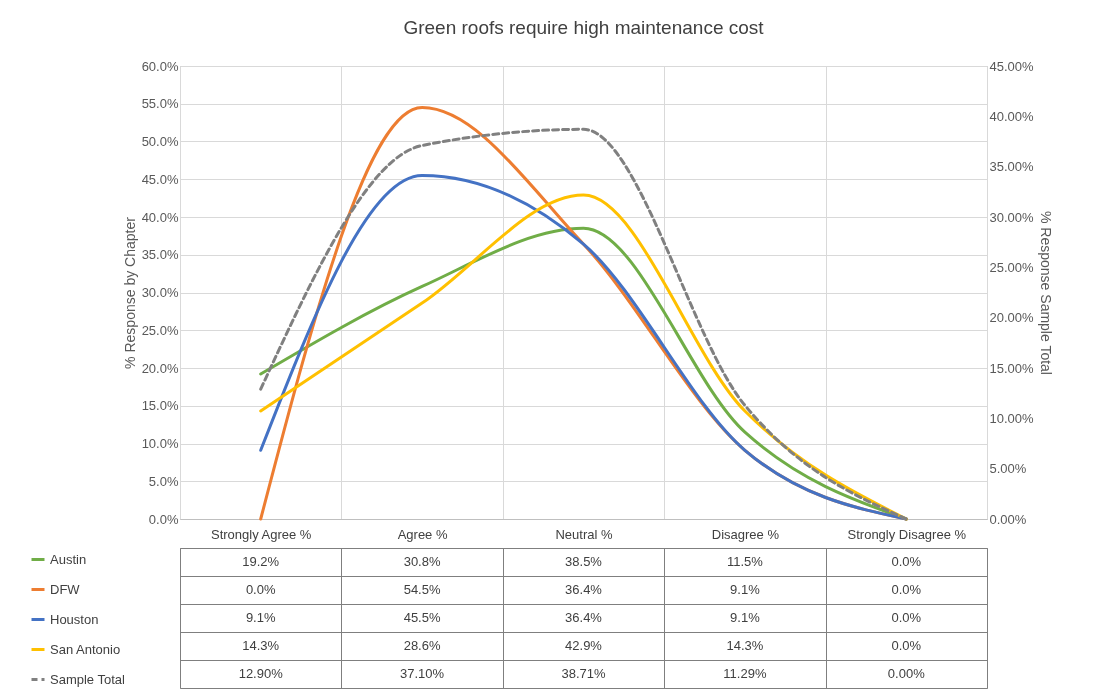 The width and height of the screenshot is (1117, 696). What do you see at coordinates (1008, 469) in the screenshot?
I see `y2-tick-label: 5.00%` at bounding box center [1008, 469].